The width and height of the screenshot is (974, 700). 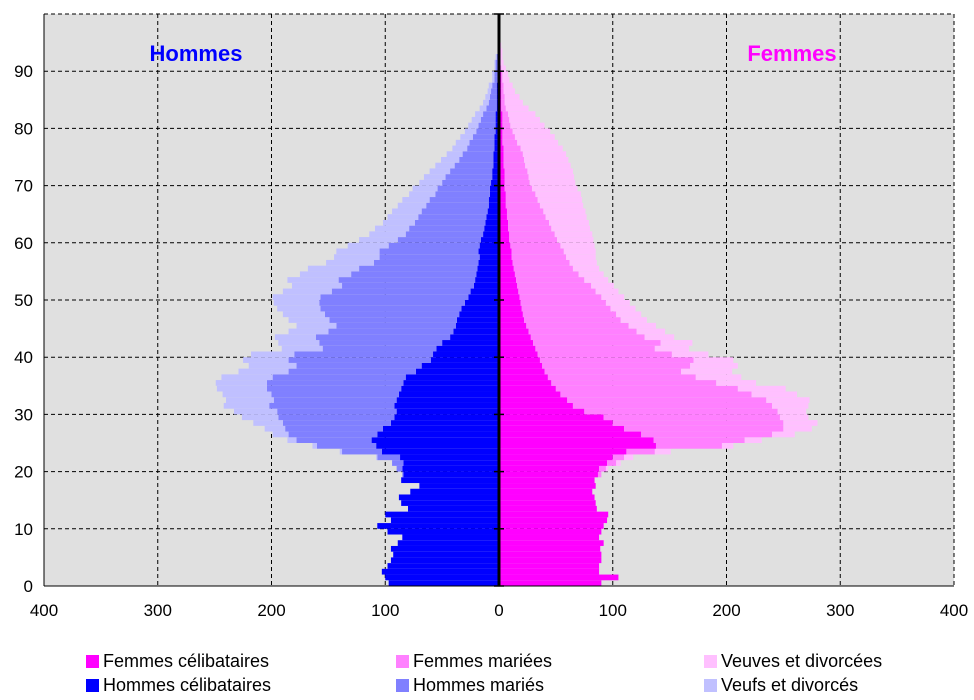 I want to click on x-tick-label: 0, so click(x=498, y=610).